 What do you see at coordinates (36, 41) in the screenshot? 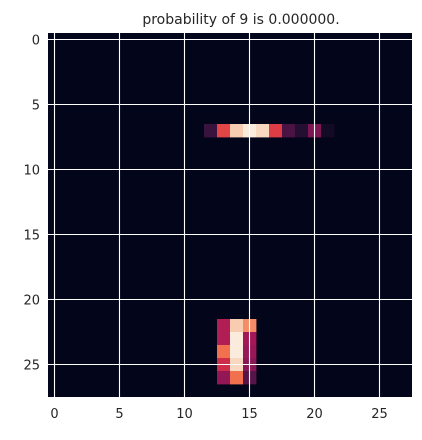
I see `y-tick-label: 0` at bounding box center [36, 41].